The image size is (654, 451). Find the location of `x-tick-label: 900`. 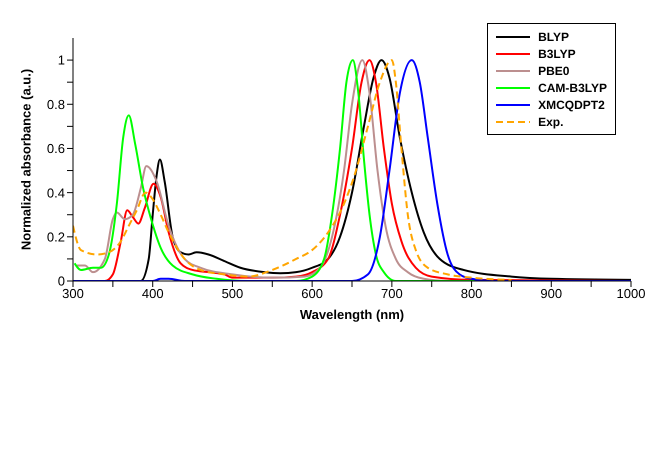

x-tick-label: 900 is located at coordinates (551, 294).